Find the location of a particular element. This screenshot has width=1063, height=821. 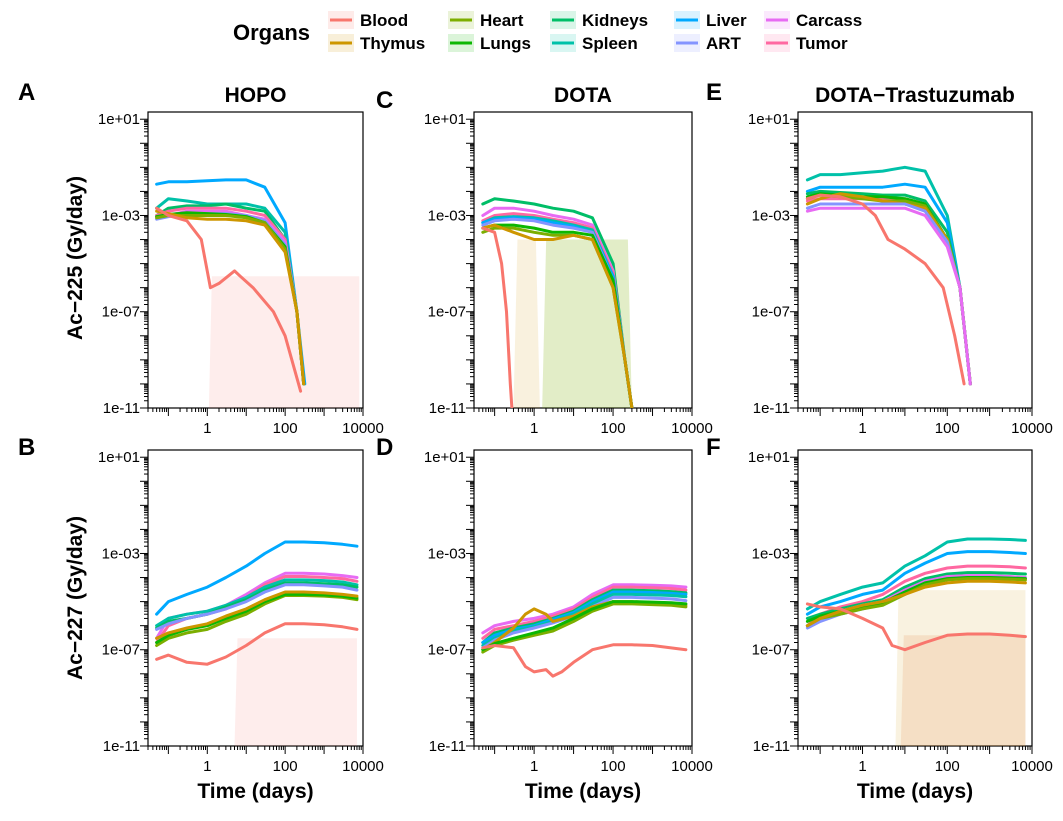

row-label: Ac−225 (Gy/day) is located at coordinates (75, 258).